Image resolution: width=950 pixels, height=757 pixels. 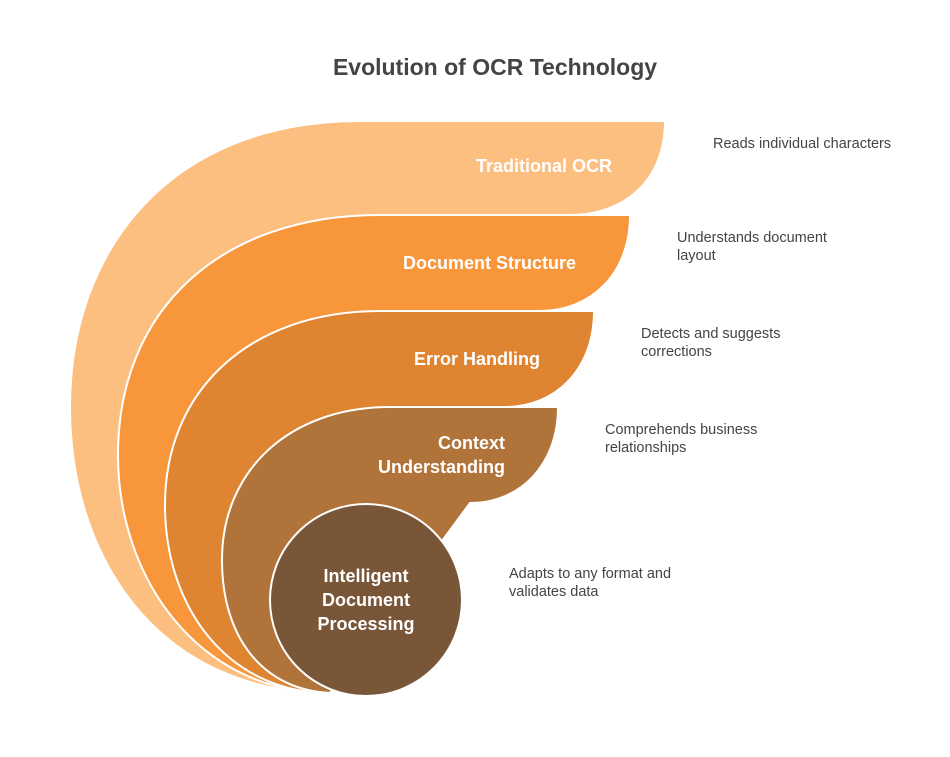 I want to click on title: Evolution of OCR Technology, so click(x=495, y=66).